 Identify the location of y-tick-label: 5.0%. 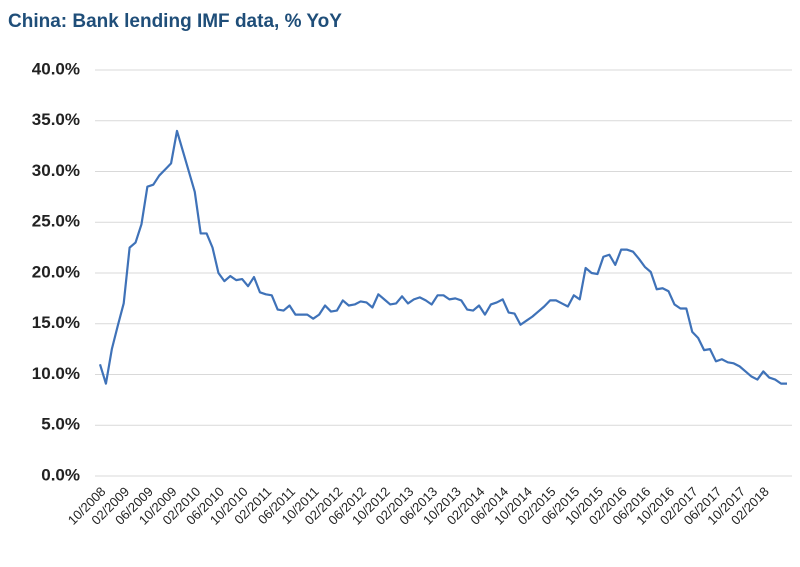
(60, 424).